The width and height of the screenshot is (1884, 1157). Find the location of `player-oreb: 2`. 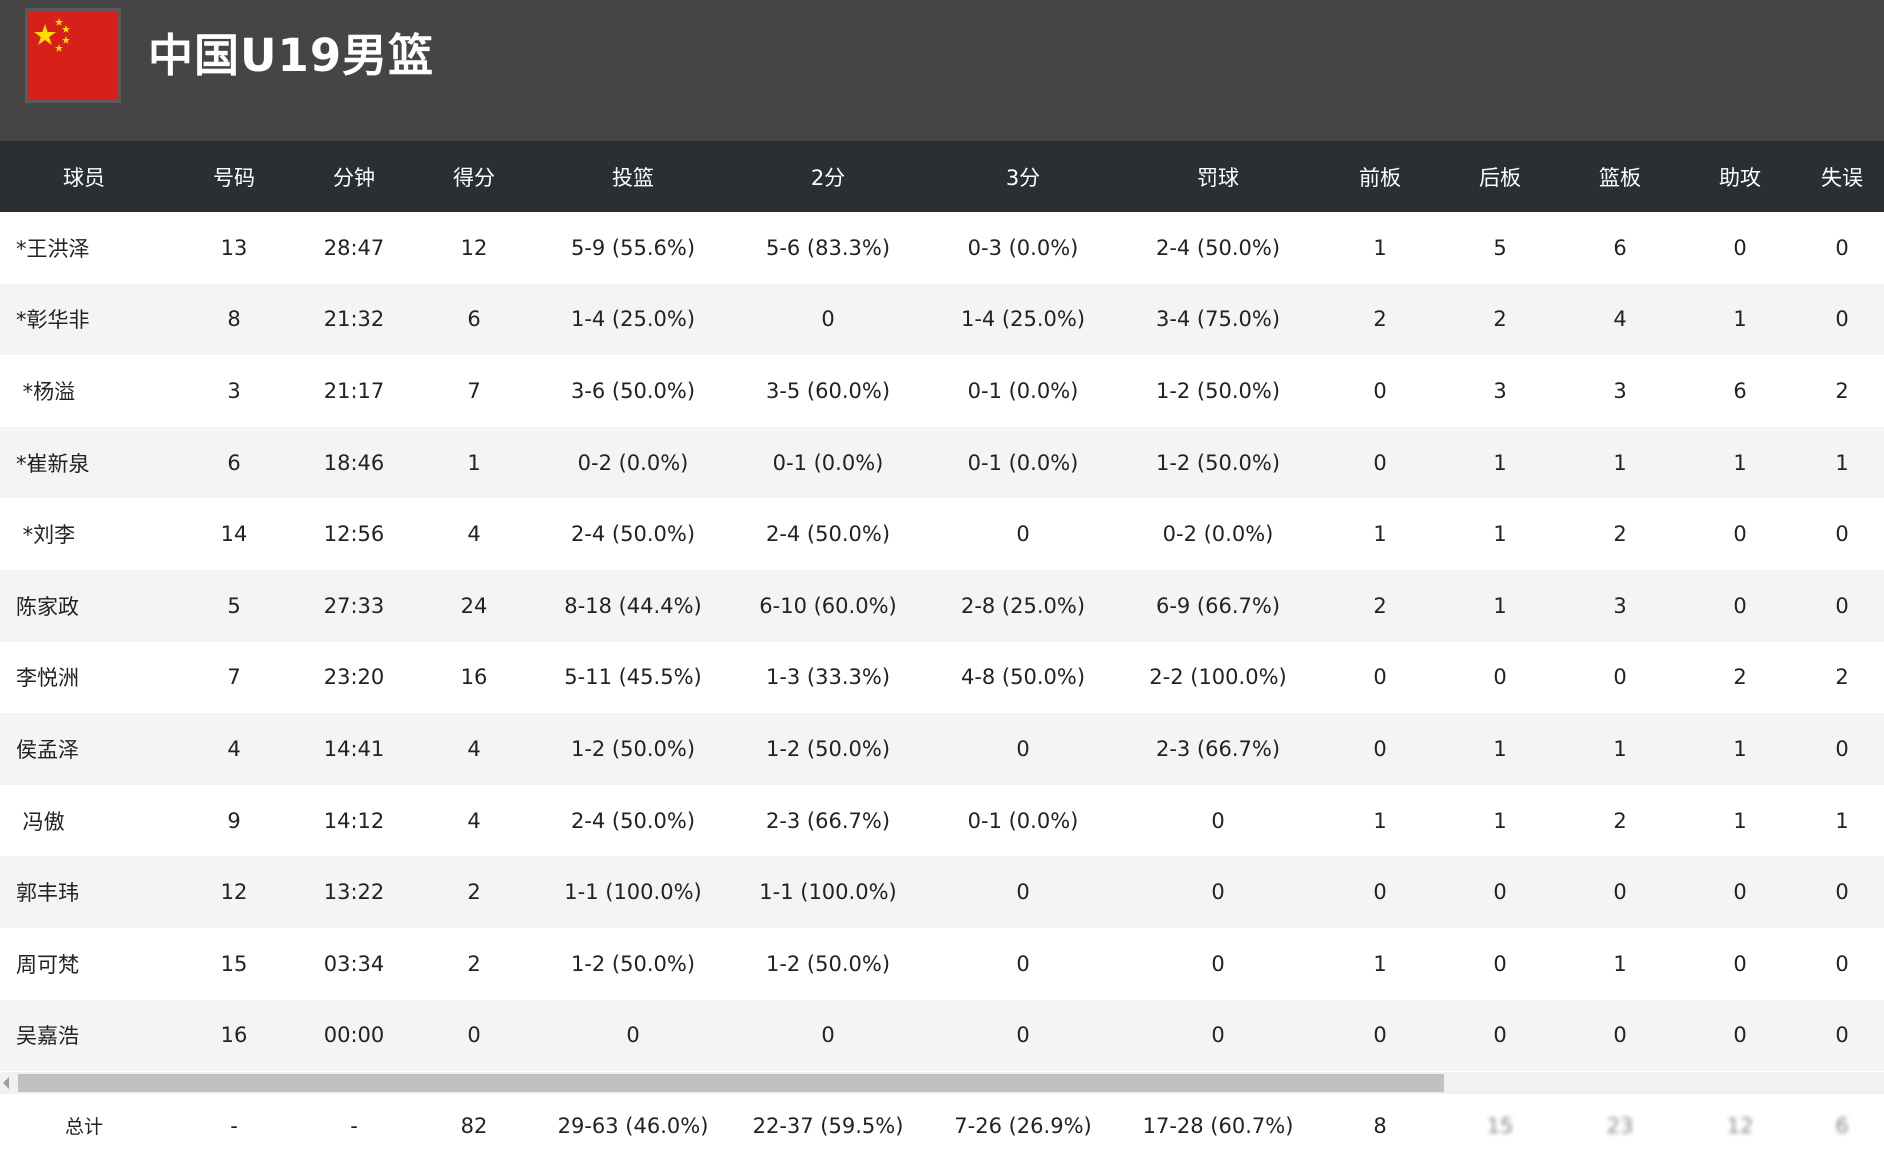

player-oreb: 2 is located at coordinates (1380, 319).